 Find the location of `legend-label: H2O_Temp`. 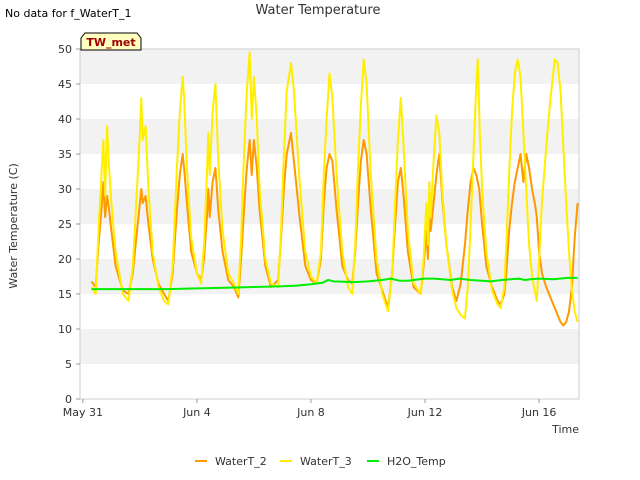

legend-label: H2O_Temp is located at coordinates (416, 461).